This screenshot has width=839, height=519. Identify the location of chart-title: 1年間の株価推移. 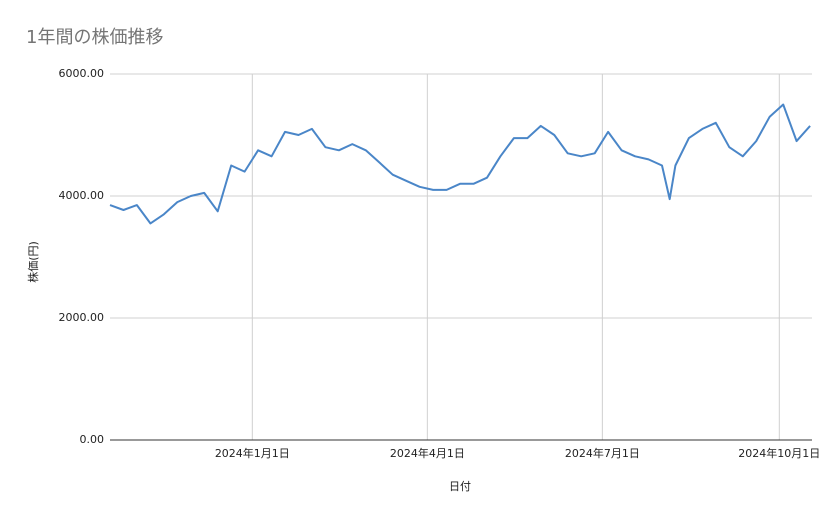
(94, 37).